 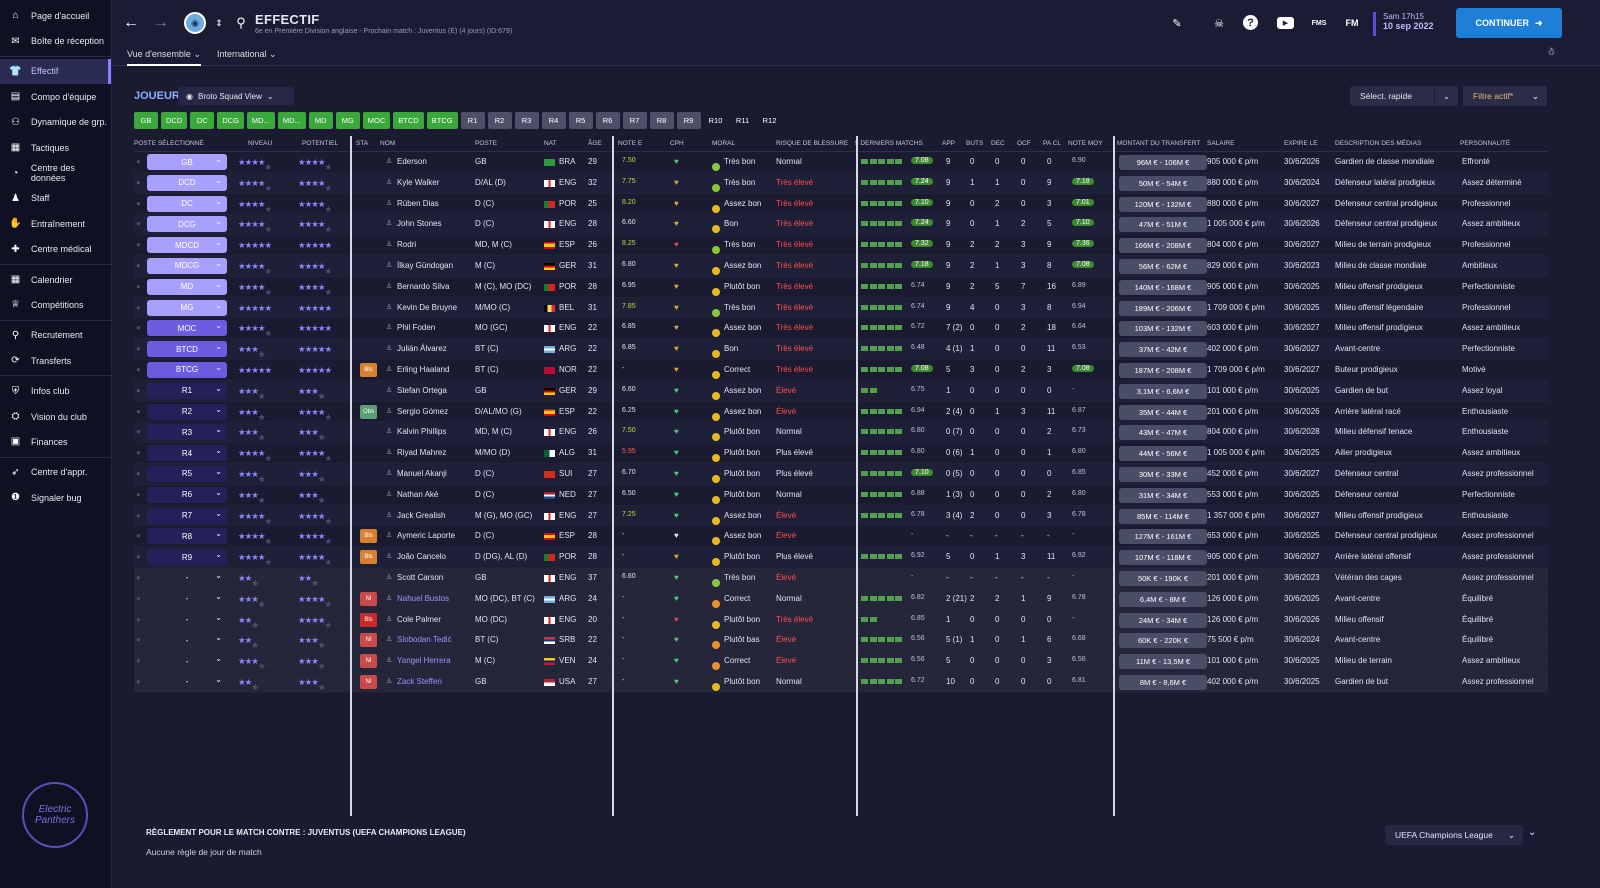 What do you see at coordinates (1404, 96) in the screenshot?
I see `quick-select-dropdown: Sélect. rapide ⌄` at bounding box center [1404, 96].